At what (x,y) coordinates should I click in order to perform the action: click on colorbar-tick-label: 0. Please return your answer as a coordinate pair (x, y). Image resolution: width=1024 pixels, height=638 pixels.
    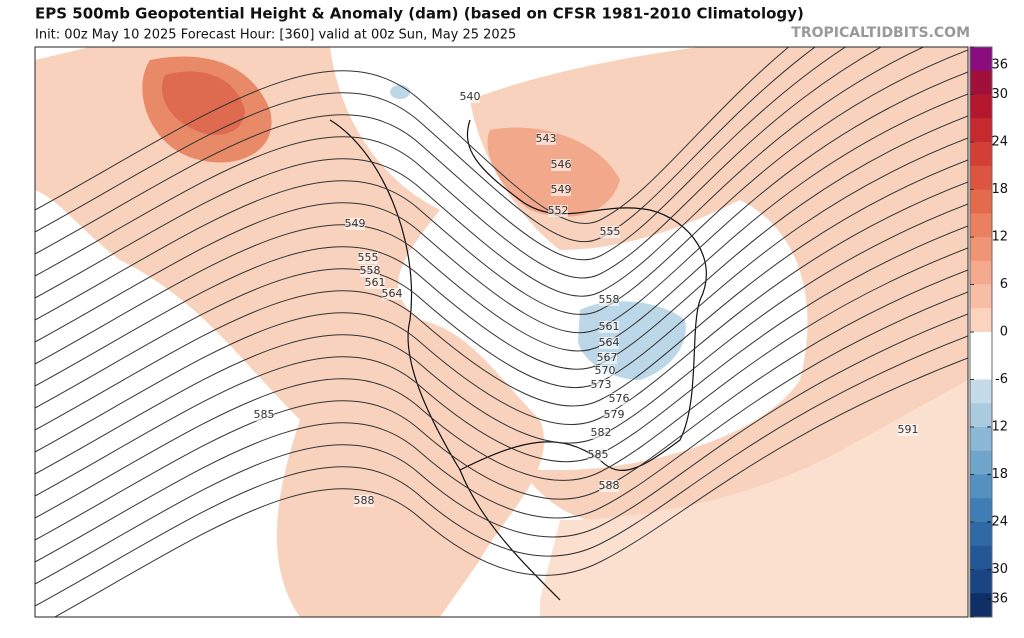
    Looking at the image, I should click on (1004, 332).